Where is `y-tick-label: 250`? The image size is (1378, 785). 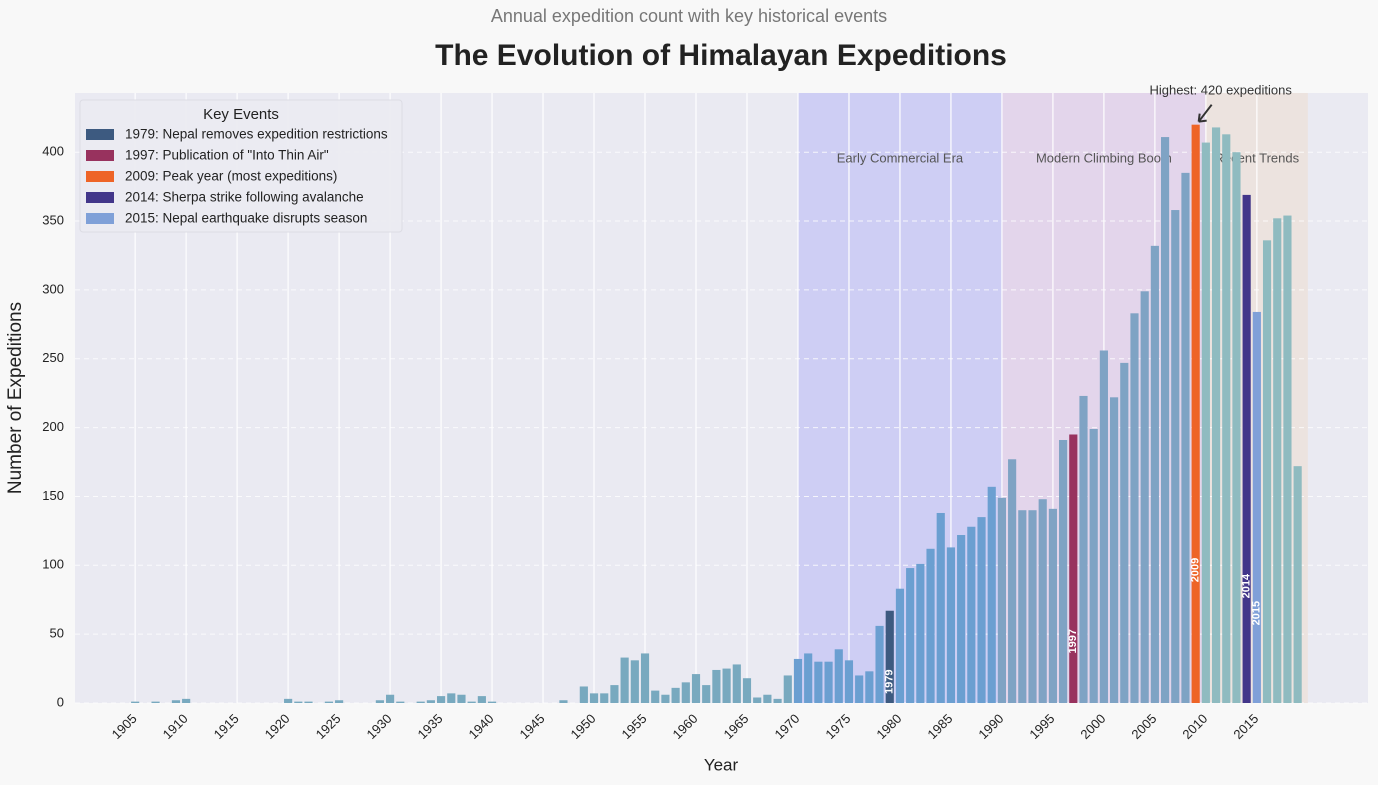 y-tick-label: 250 is located at coordinates (53, 357).